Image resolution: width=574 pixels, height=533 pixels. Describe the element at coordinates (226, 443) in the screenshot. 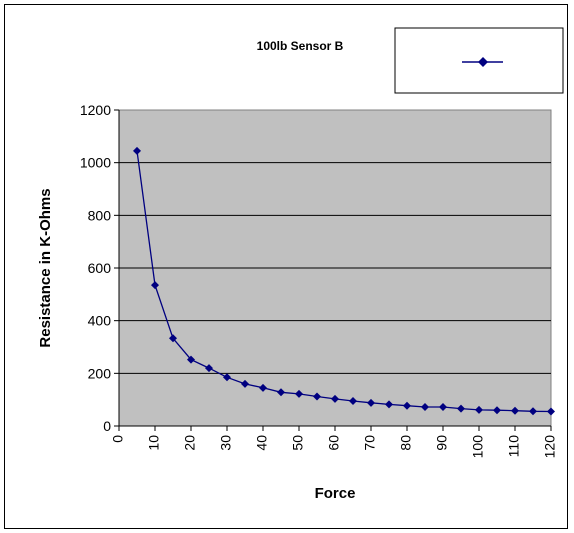

I see `x-tick-label: 30` at that location.